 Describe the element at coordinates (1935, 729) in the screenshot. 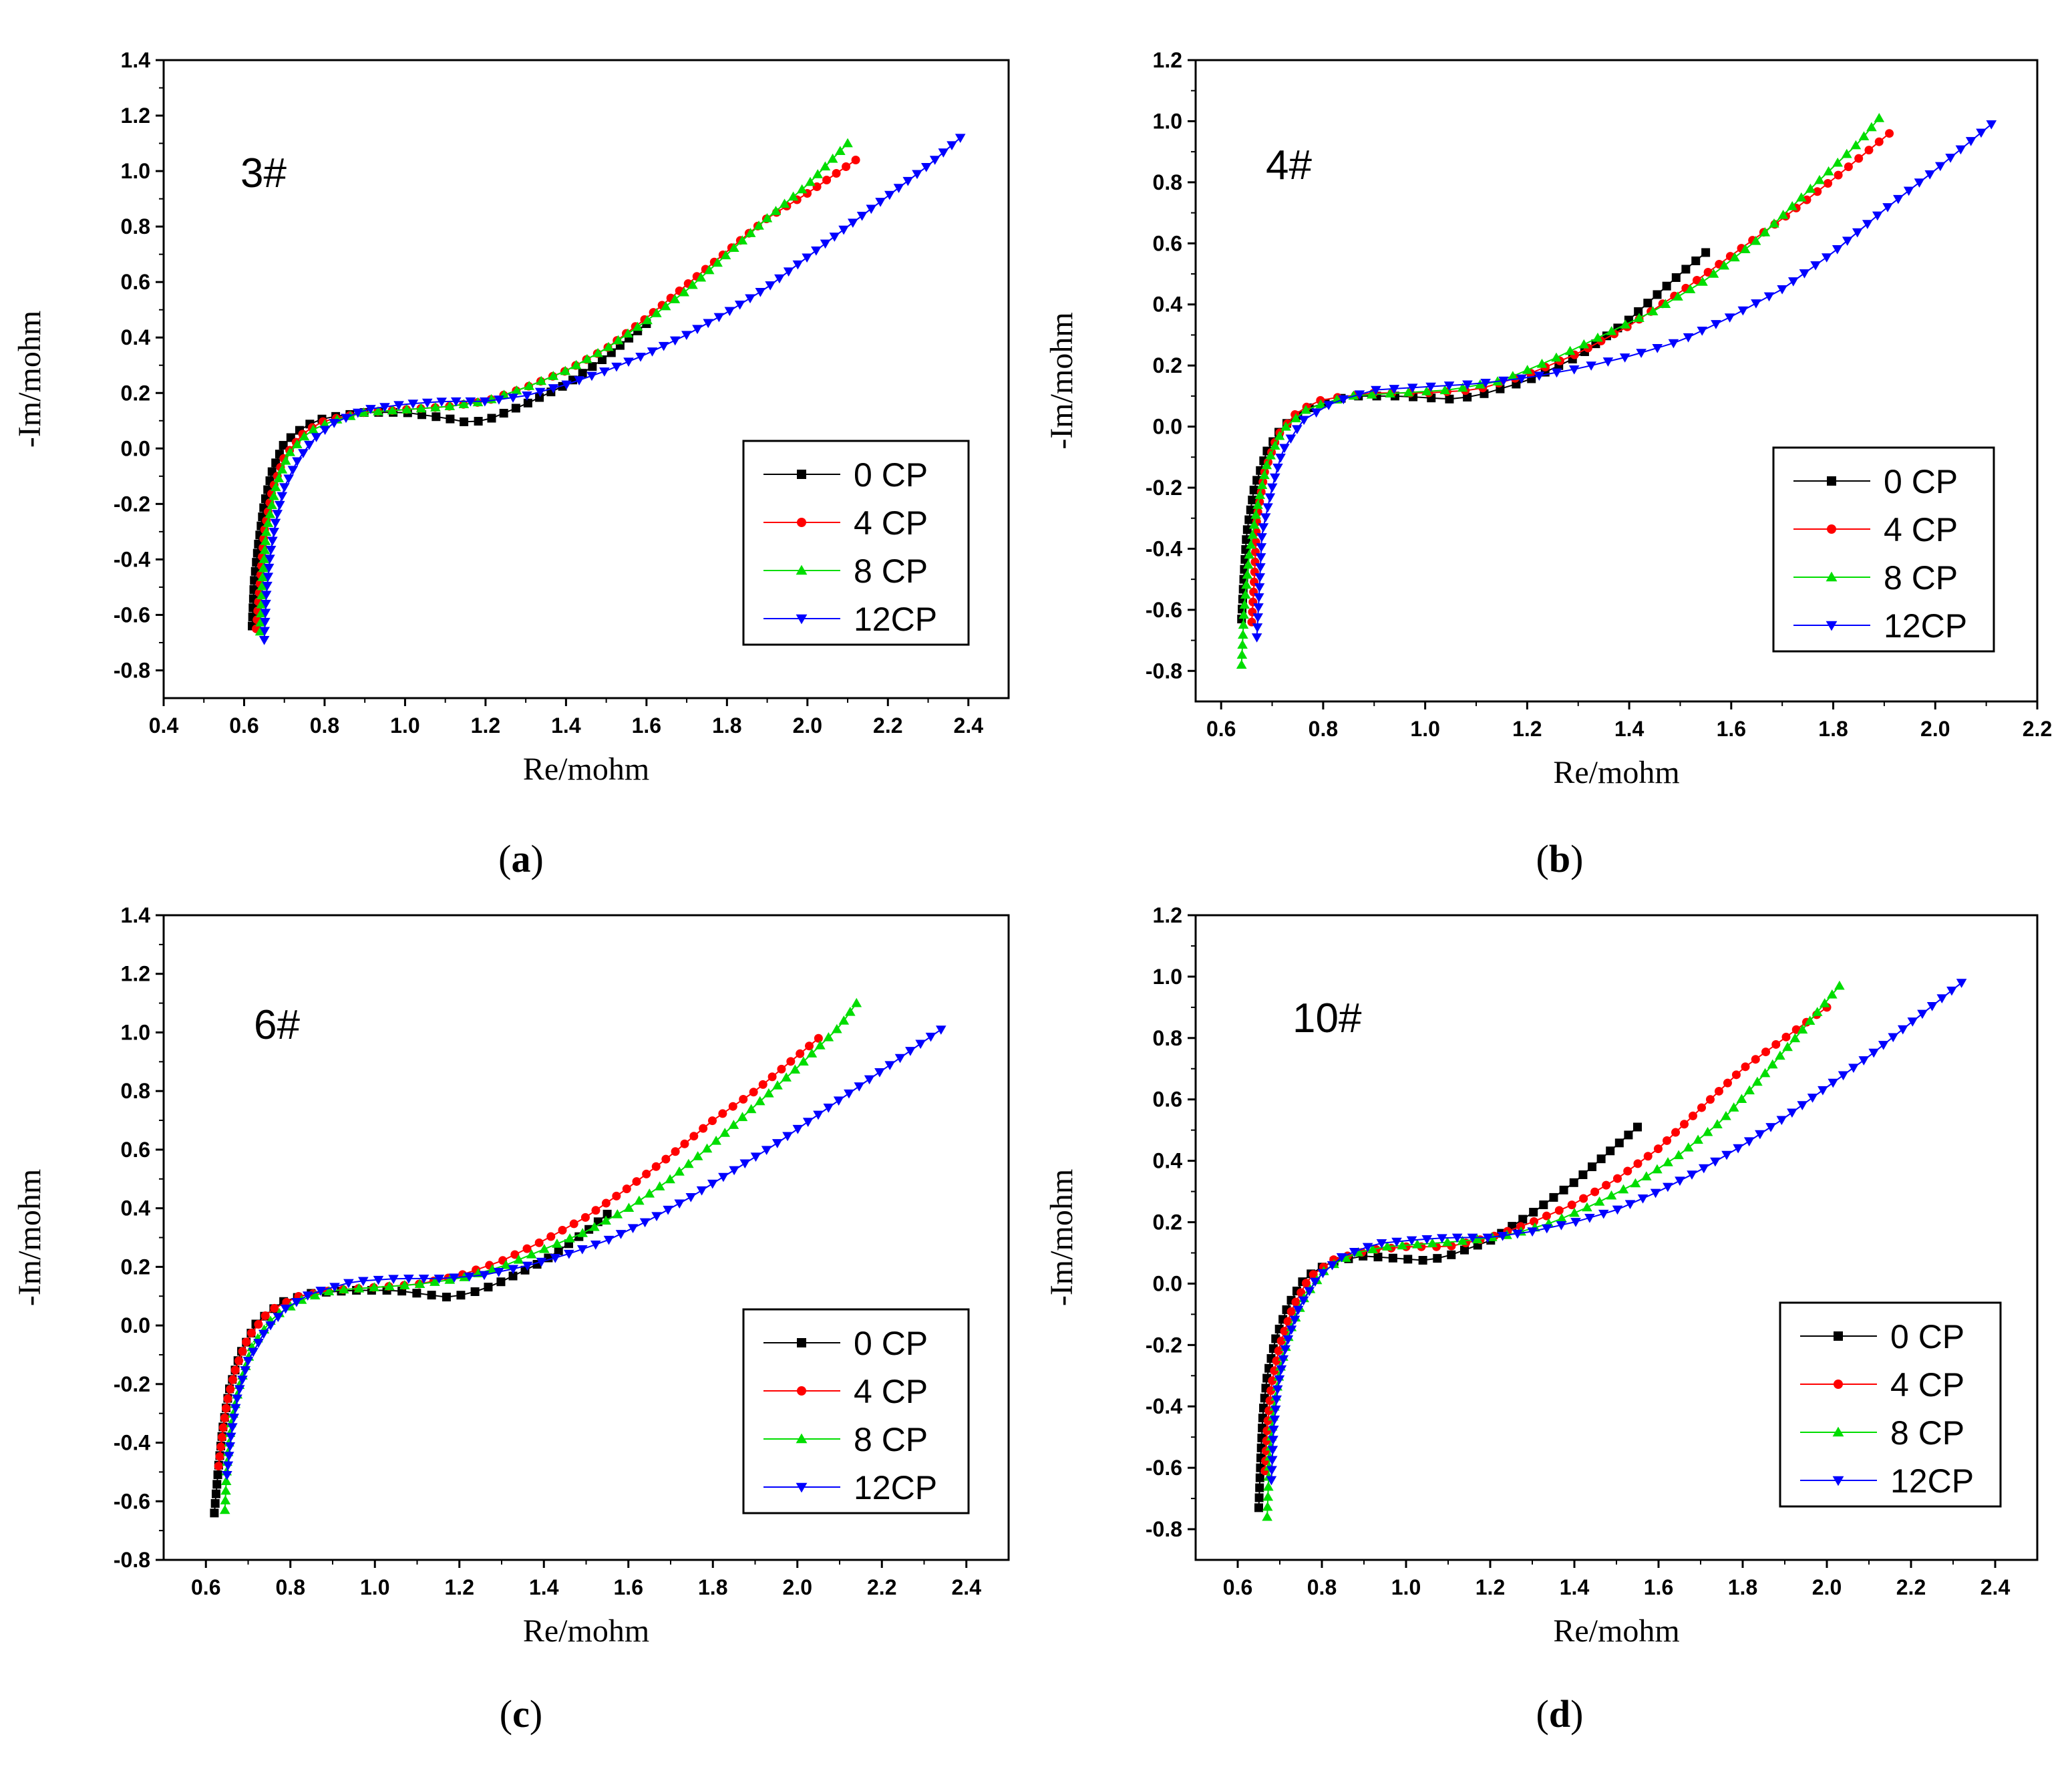

I see `x-tick-label: 2.0` at that location.